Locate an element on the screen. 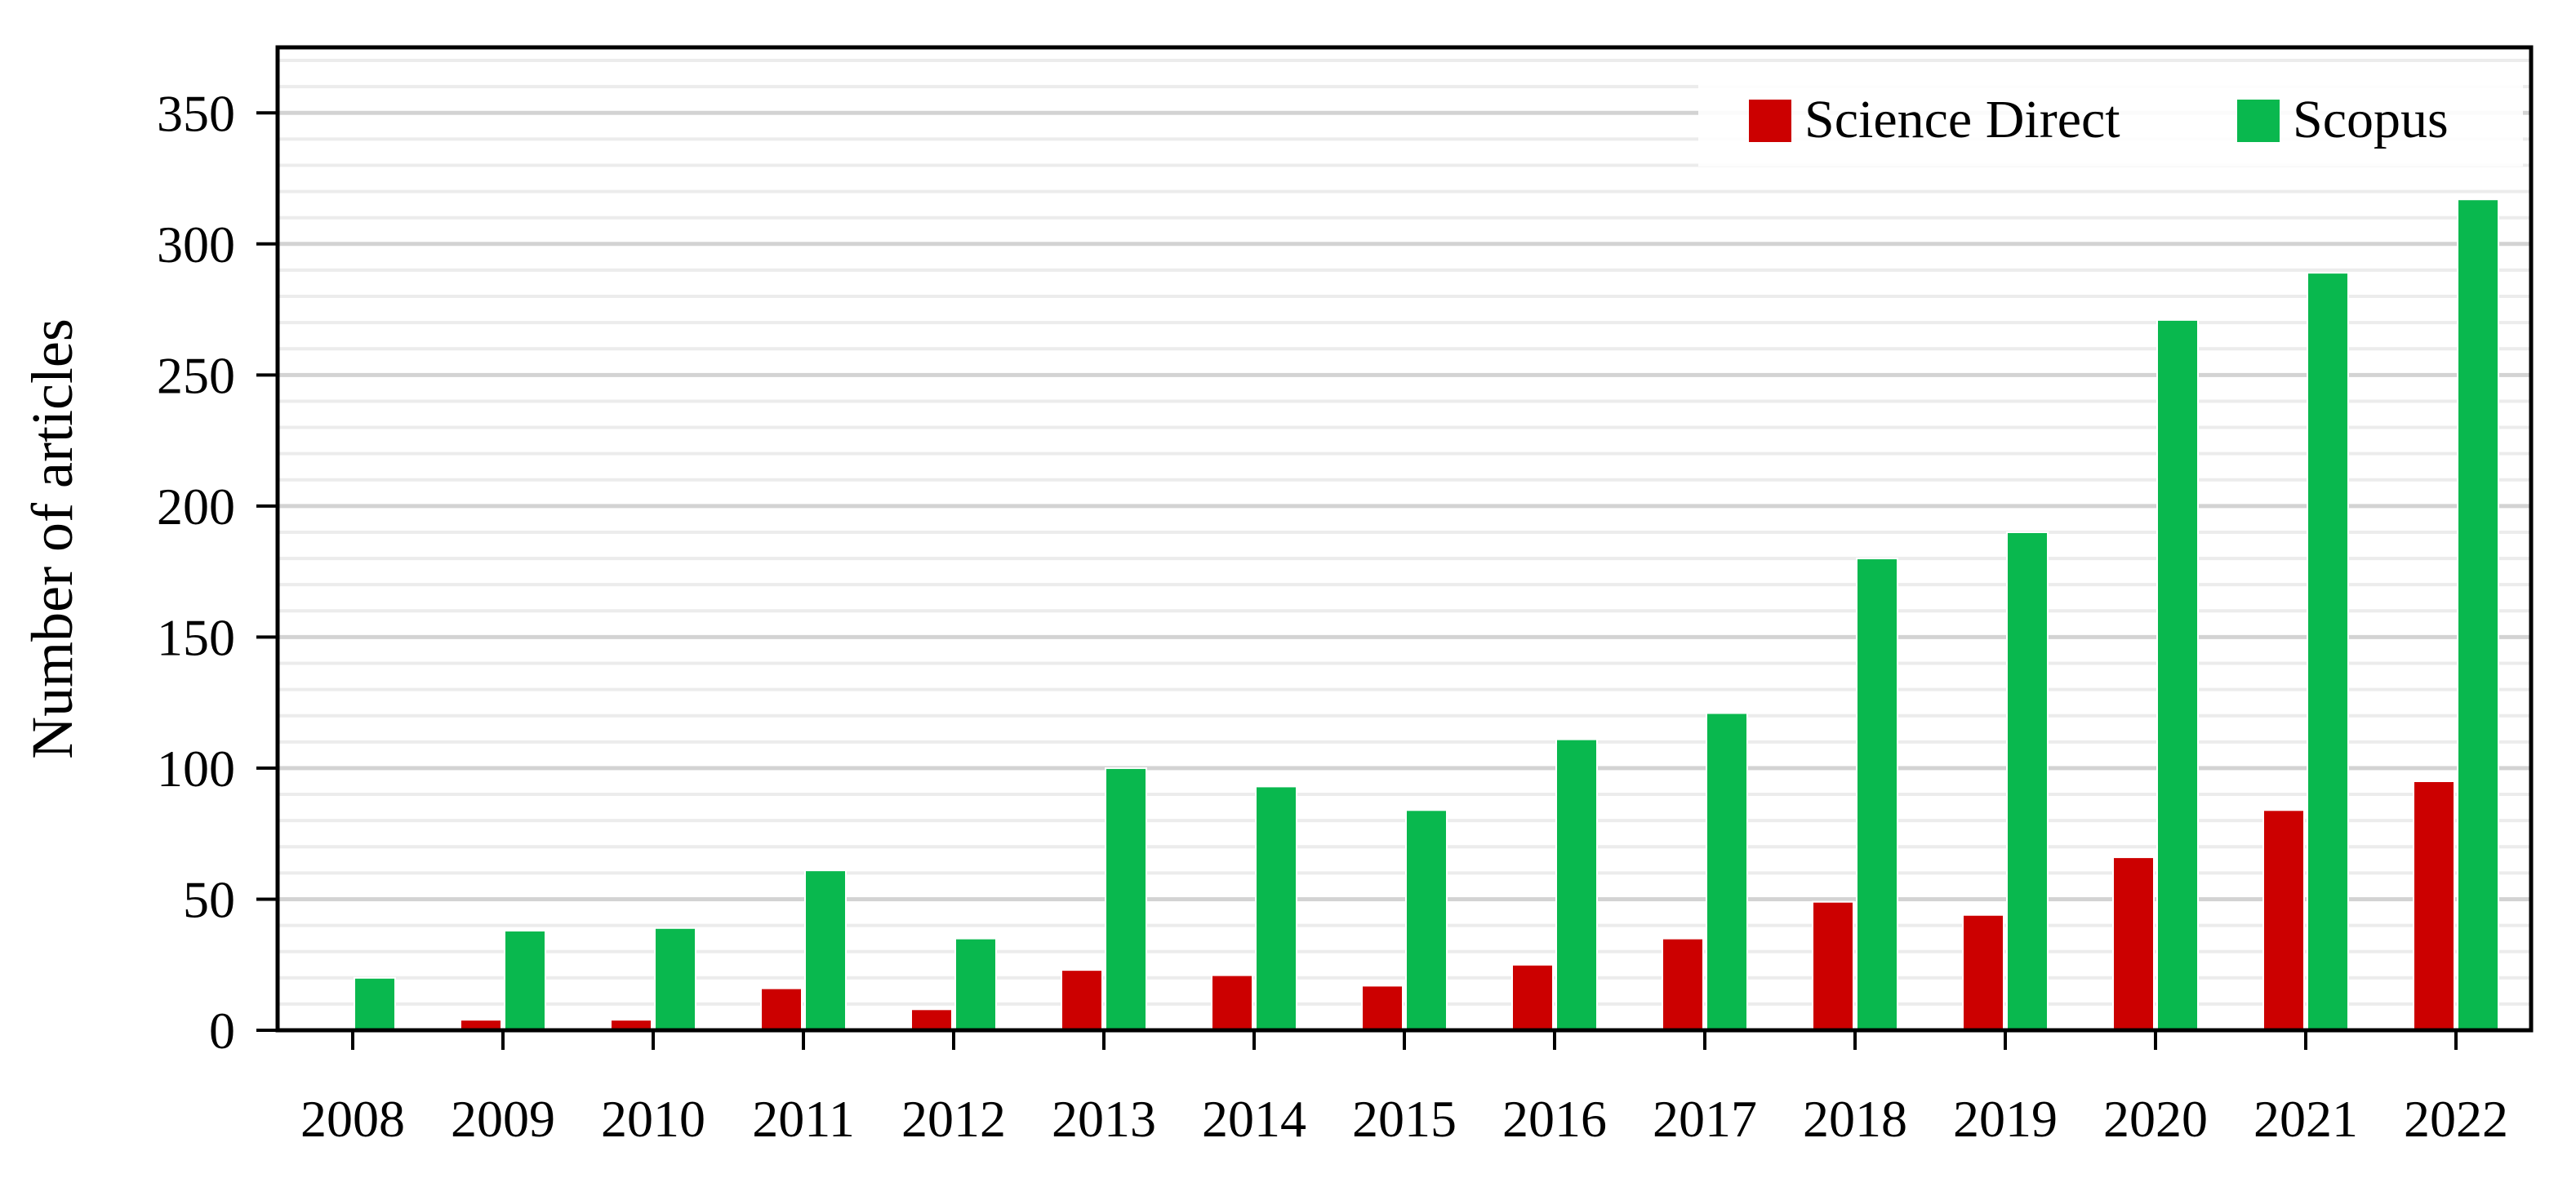 This screenshot has width=2576, height=1187. x-tick-label: 2010 is located at coordinates (653, 1119).